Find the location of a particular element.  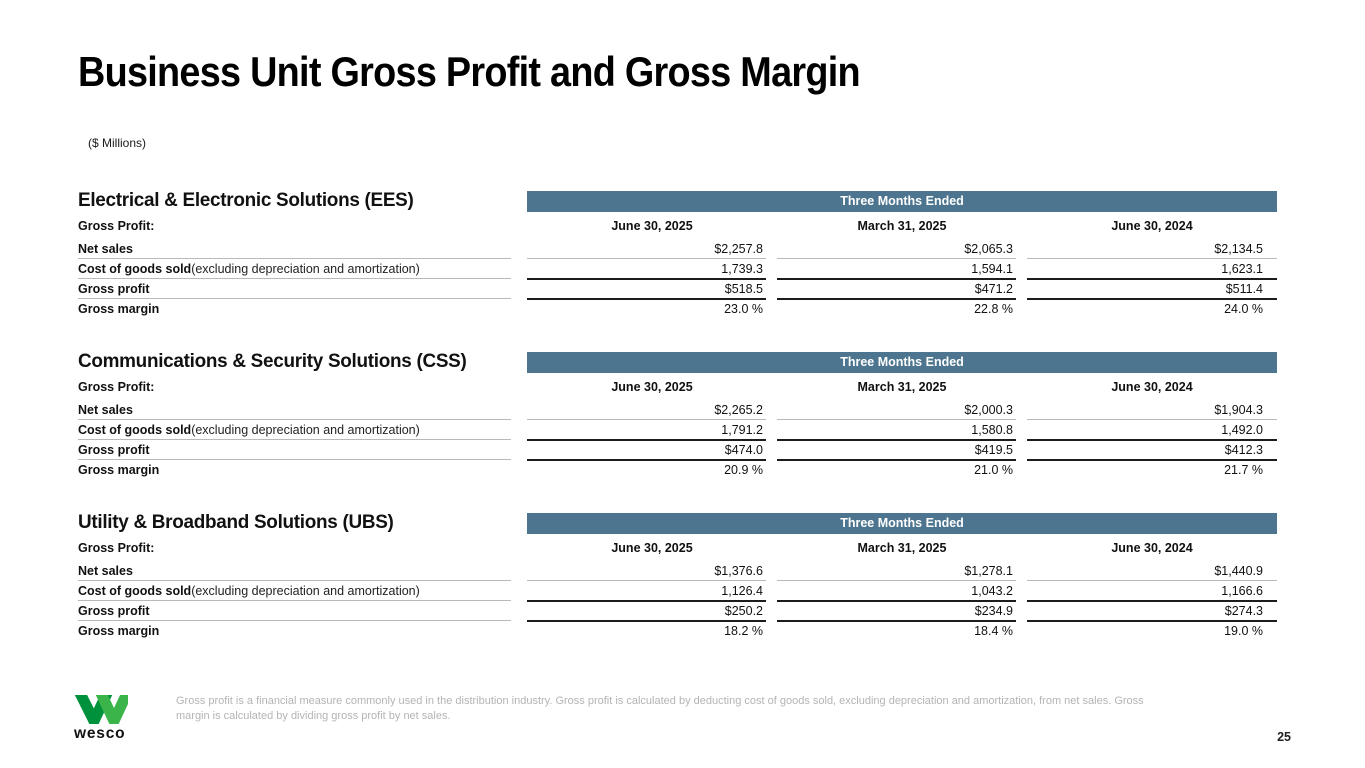

cell-value: $518.5 is located at coordinates (652, 289).